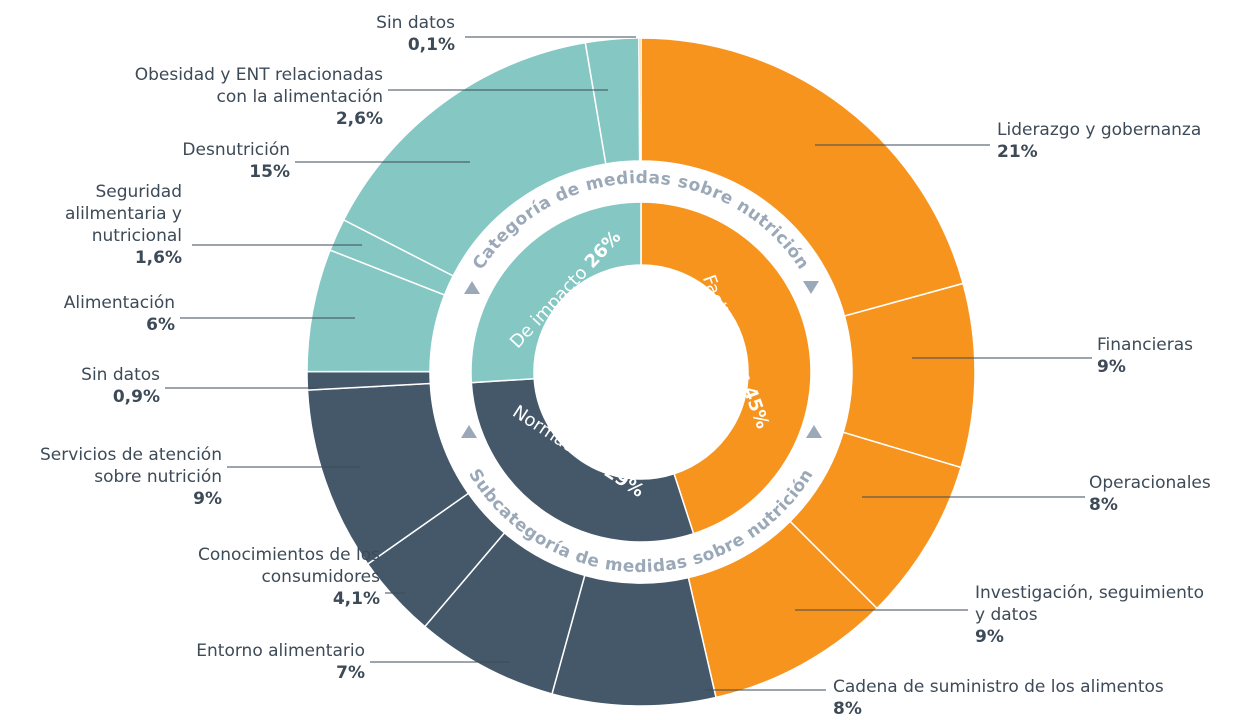  I want to click on outer-label: Servicios de atención, so click(131, 455).